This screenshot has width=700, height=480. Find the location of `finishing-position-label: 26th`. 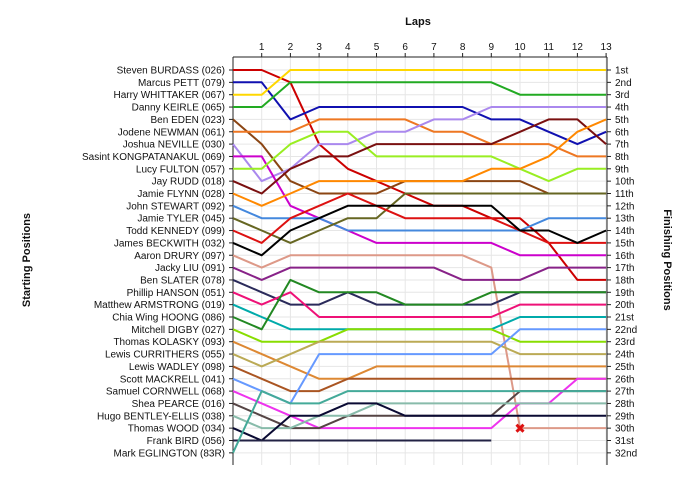

finishing-position-label: 26th is located at coordinates (624, 379).